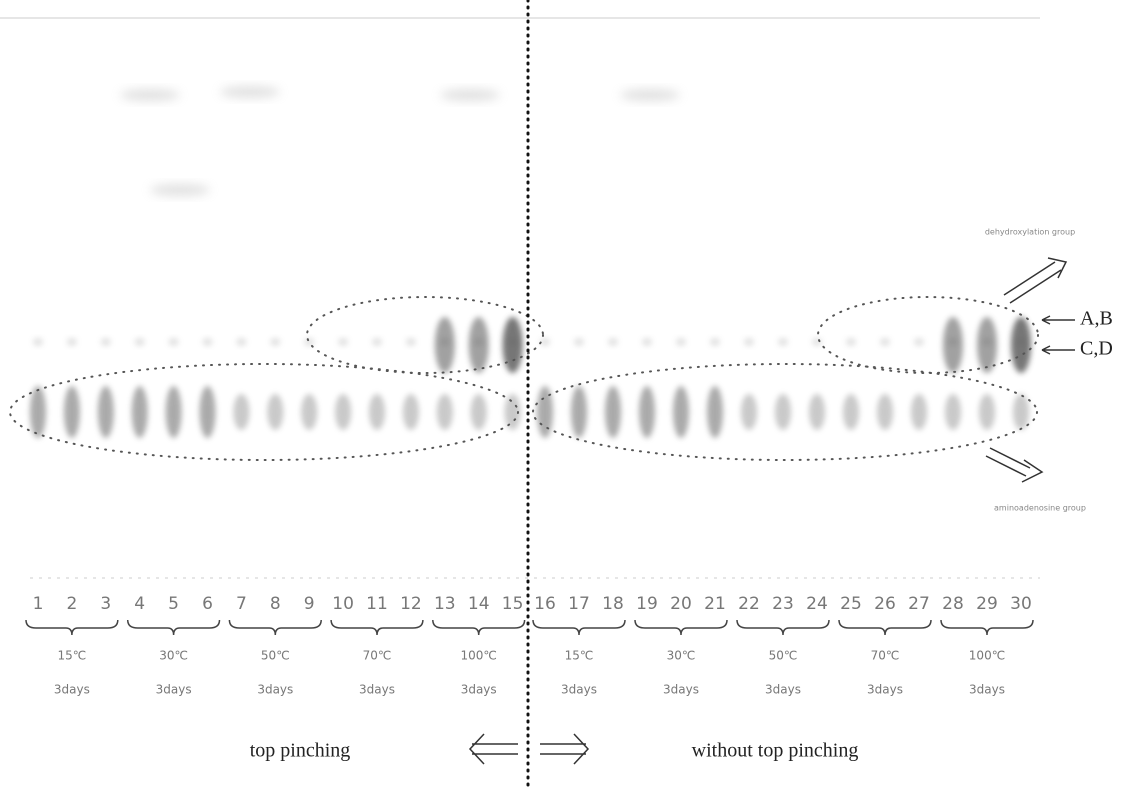  What do you see at coordinates (783, 604) in the screenshot?
I see `lane-number: 23` at bounding box center [783, 604].